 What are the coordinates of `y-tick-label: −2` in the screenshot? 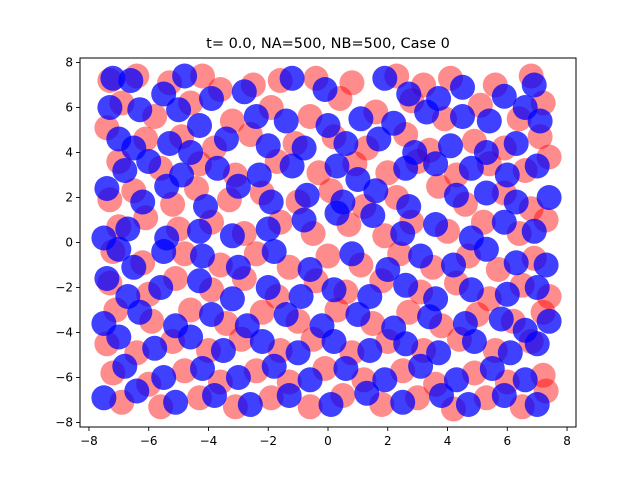 It's located at (64, 288).